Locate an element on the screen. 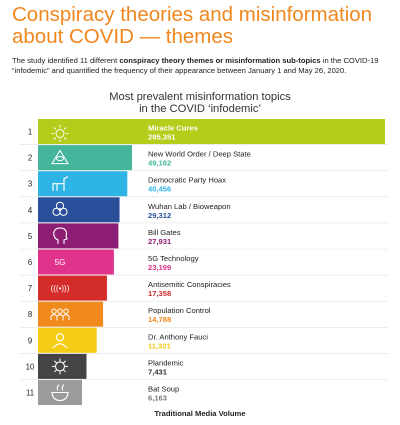 The image size is (400, 425). category-label: Antisemitic Conspiracies is located at coordinates (189, 284).